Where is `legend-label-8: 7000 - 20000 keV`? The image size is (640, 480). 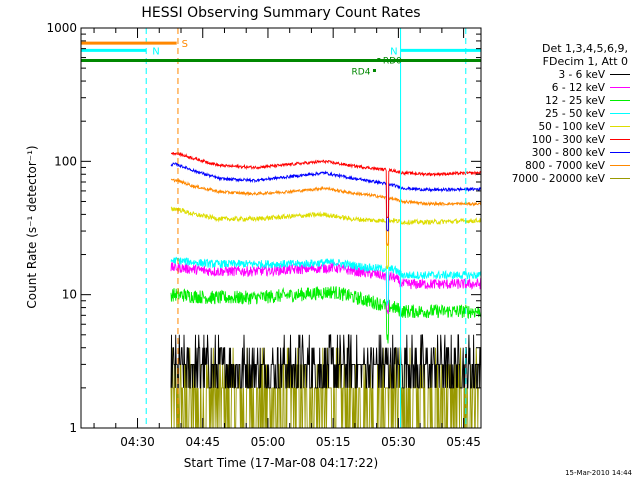 legend-label-8: 7000 - 20000 keV is located at coordinates (559, 179).